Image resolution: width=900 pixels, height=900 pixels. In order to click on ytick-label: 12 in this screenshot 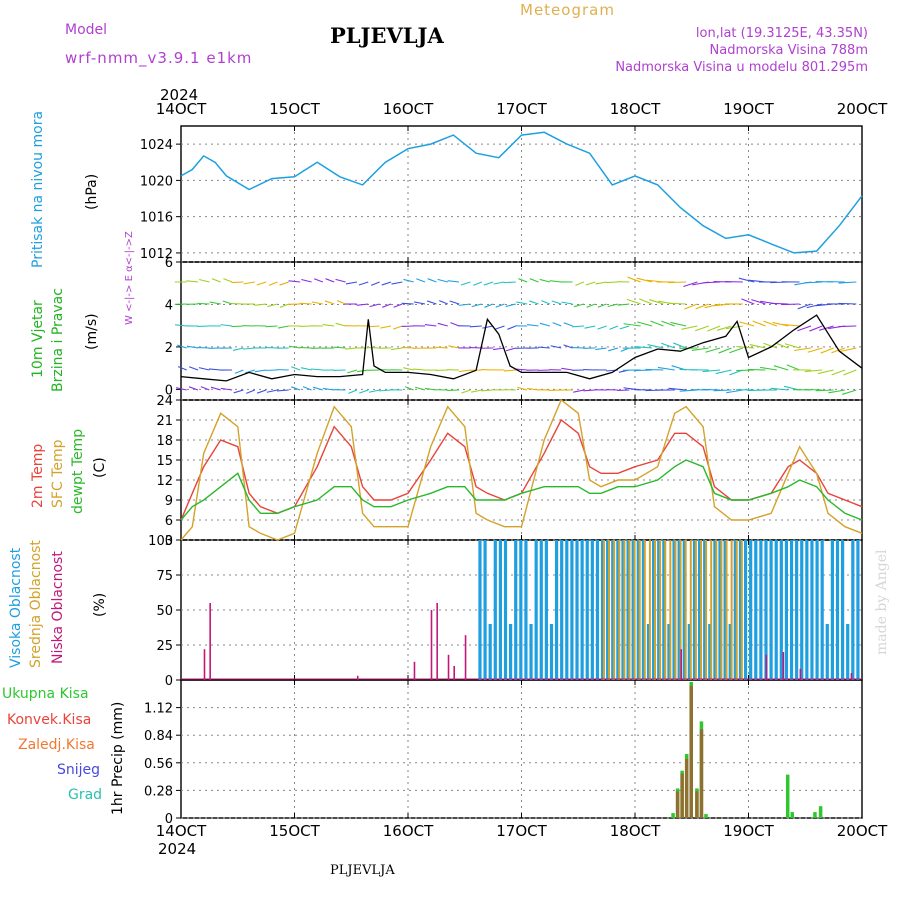, I will do `click(164, 481)`.